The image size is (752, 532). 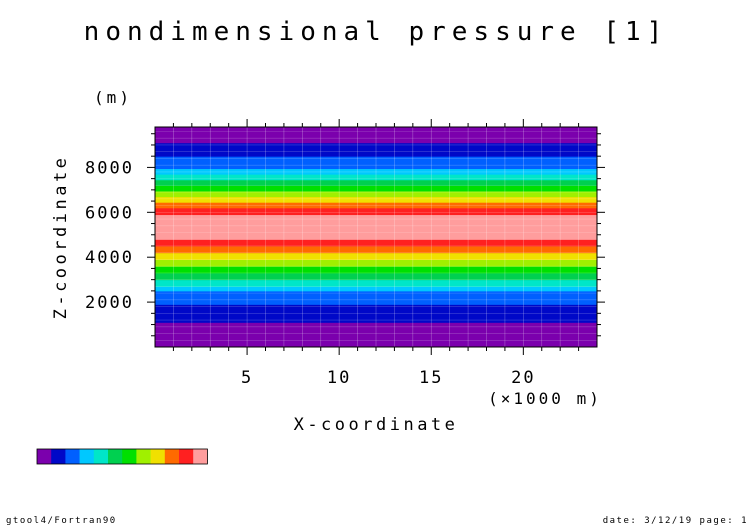 I want to click on colorbar-frame, so click(x=122, y=456).